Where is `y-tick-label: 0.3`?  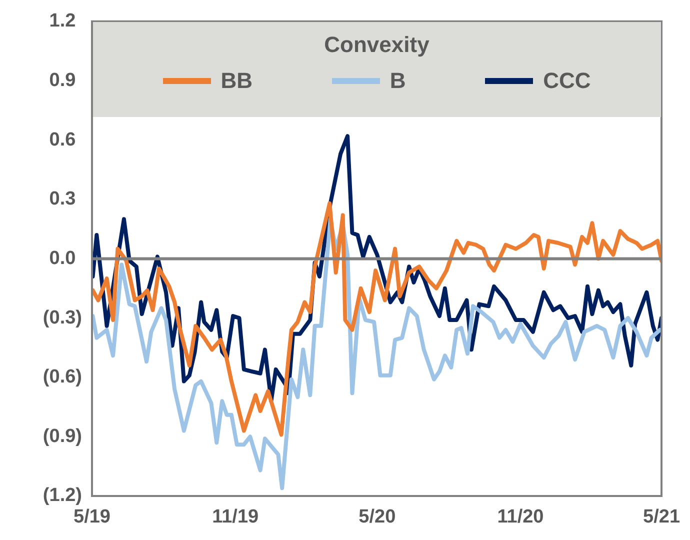
y-tick-label: 0.3 is located at coordinates (62, 199).